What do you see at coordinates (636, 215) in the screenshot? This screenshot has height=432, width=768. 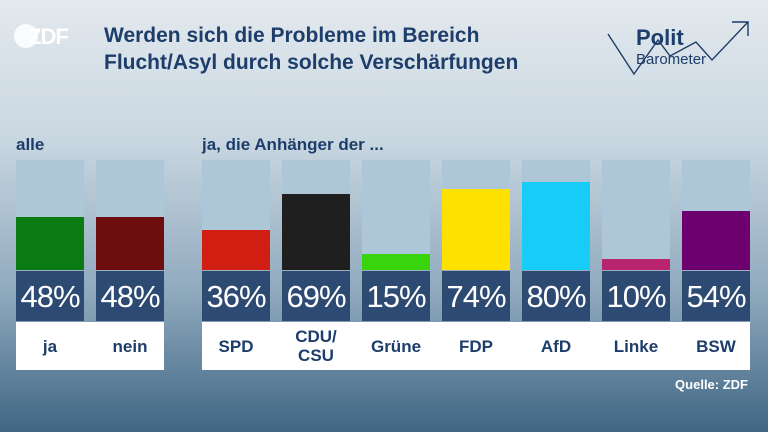 I see `bar-track-linke` at bounding box center [636, 215].